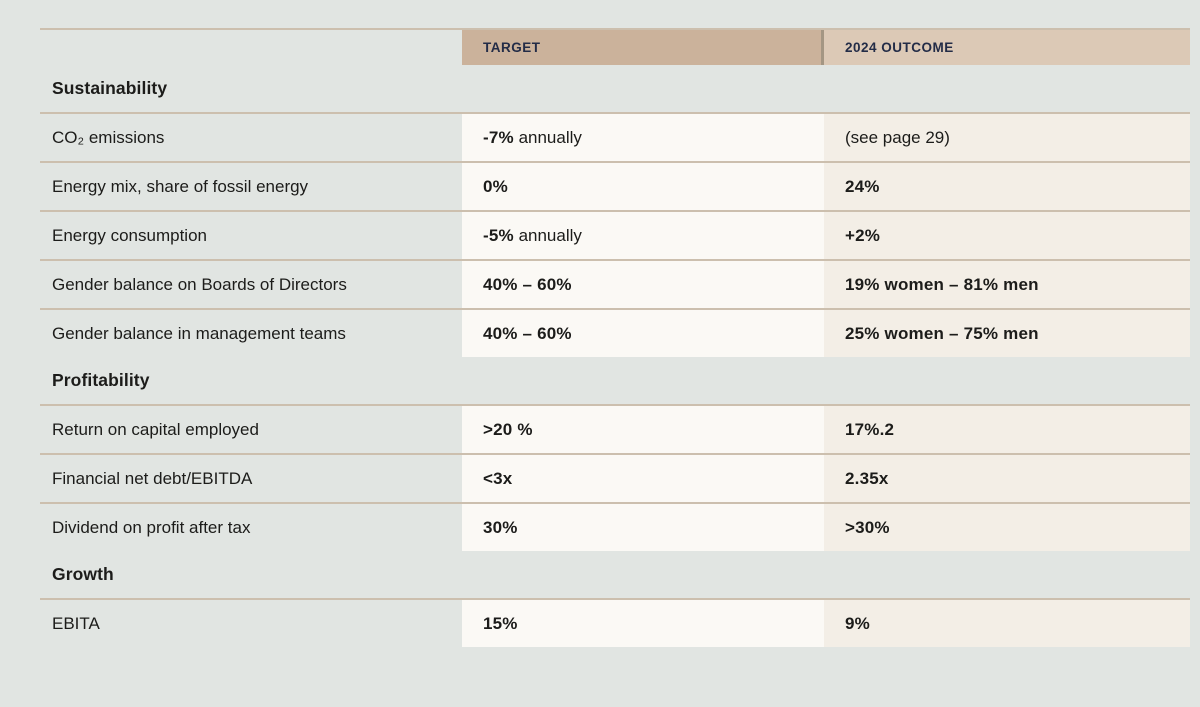 The image size is (1200, 707). What do you see at coordinates (76, 623) in the screenshot?
I see `row-label: EBITA` at bounding box center [76, 623].